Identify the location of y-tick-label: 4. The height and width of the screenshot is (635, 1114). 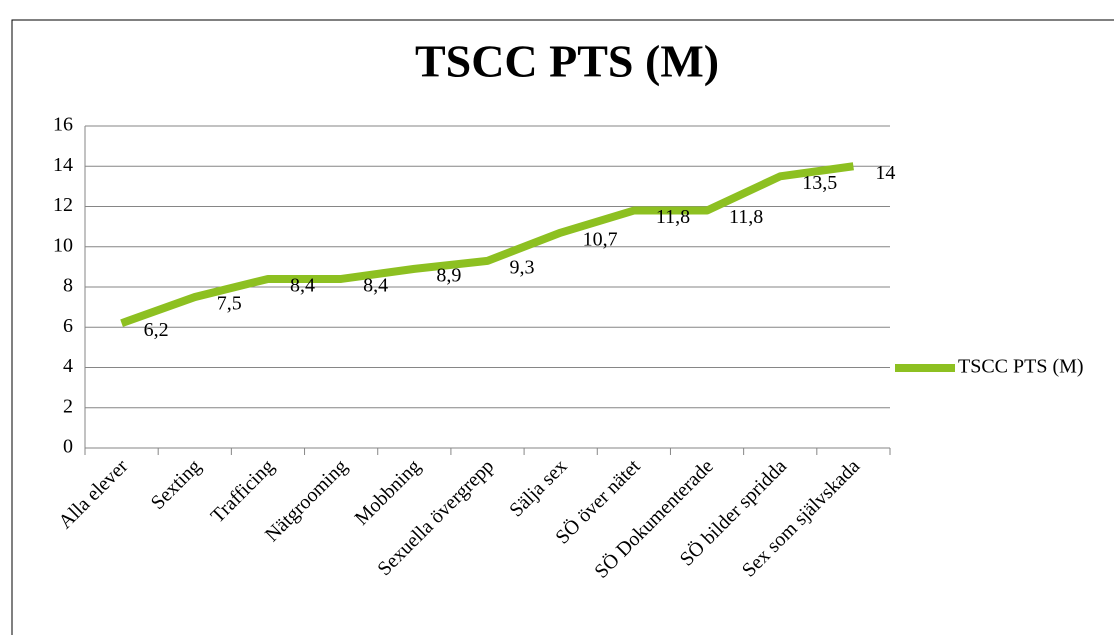
(68, 366).